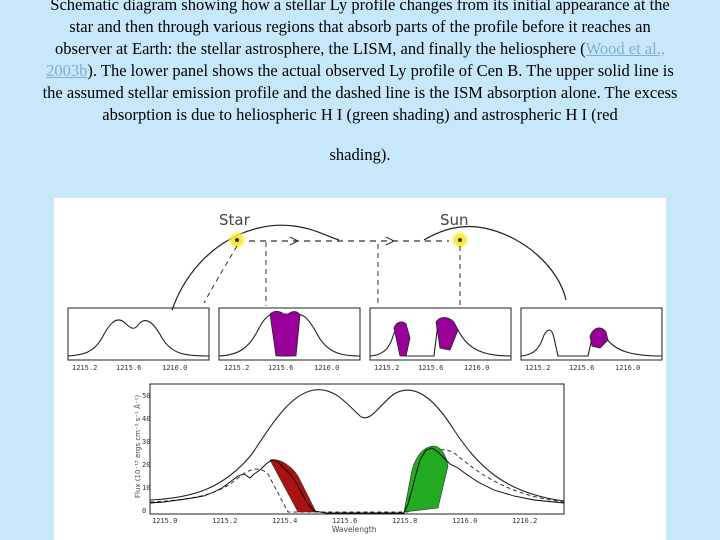 This screenshot has width=720, height=540. What do you see at coordinates (164, 521) in the screenshot?
I see `svg-text: 1215.0` at bounding box center [164, 521].